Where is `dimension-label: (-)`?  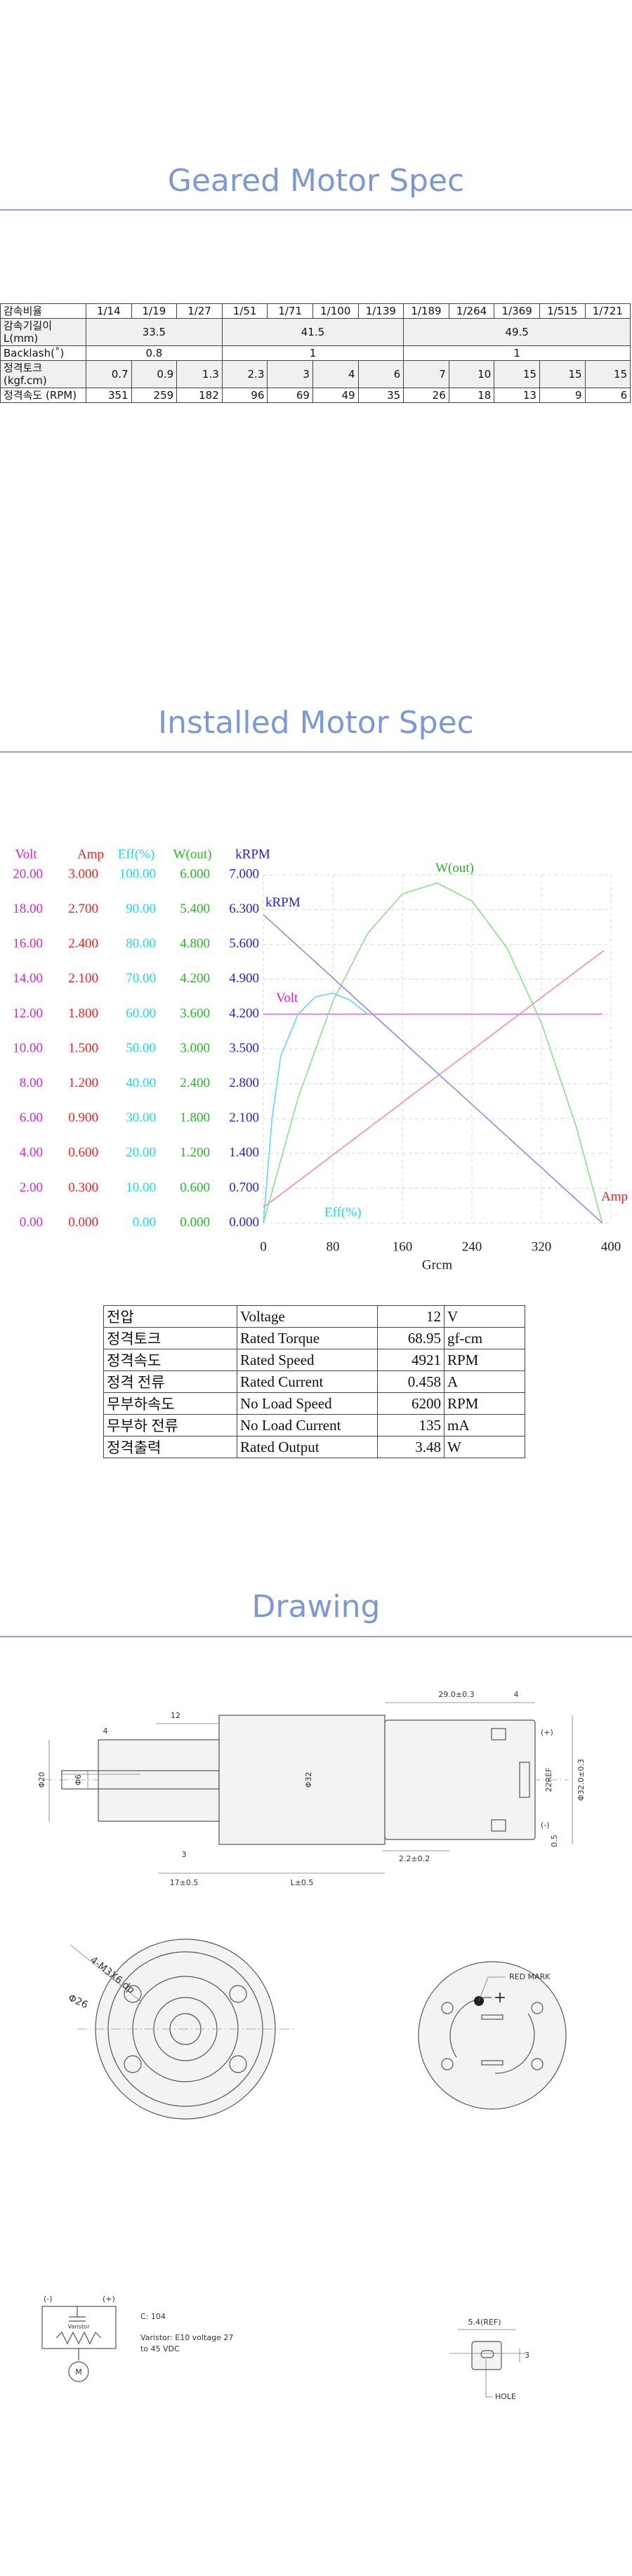 dimension-label: (-) is located at coordinates (545, 1825).